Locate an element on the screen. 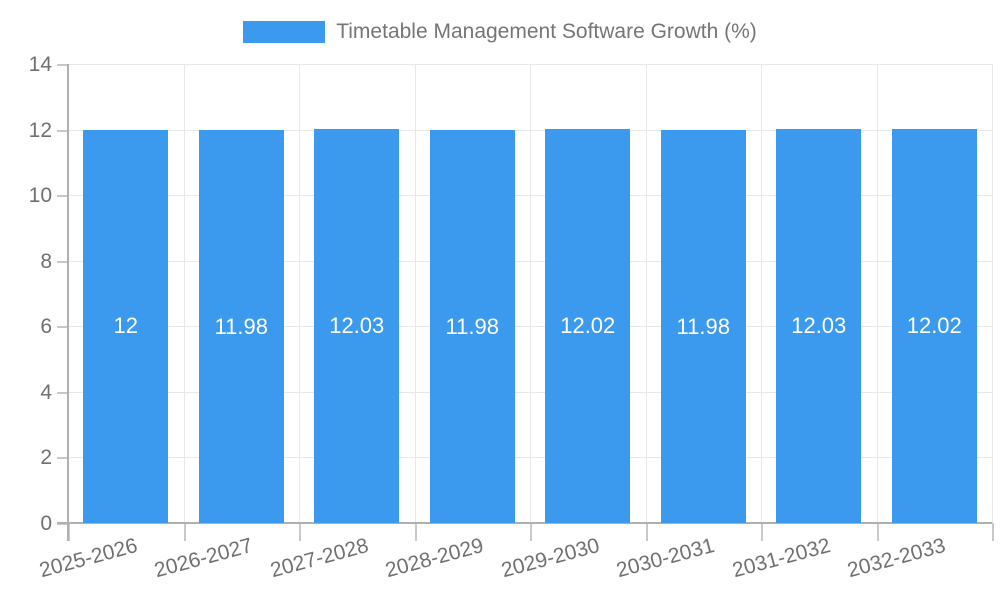 The image size is (1000, 600). y-tick-label: 12 is located at coordinates (40, 130).